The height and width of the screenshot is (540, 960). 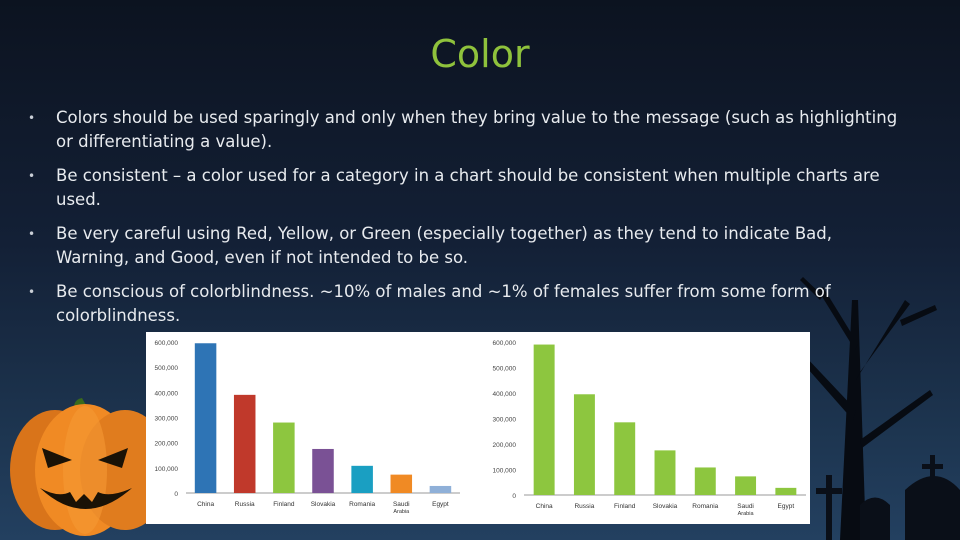 I want to click on bare-tree-icon, so click(x=868, y=408).